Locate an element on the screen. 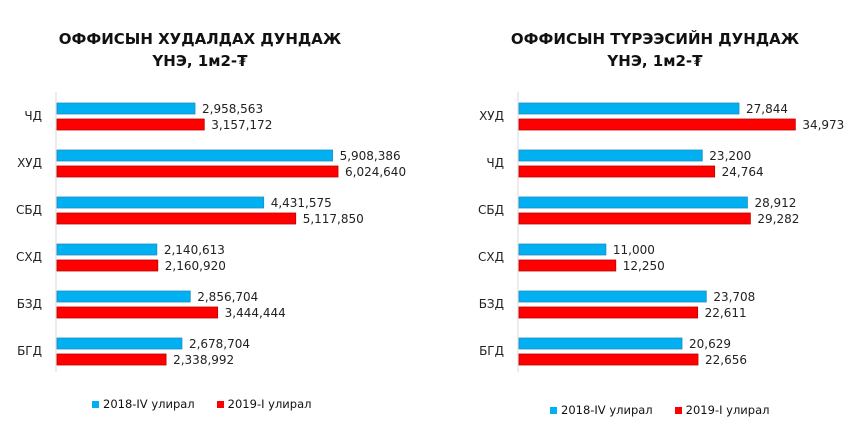 Image resolution: width=850 pixels, height=435 pixels. data-label: 12,250 is located at coordinates (644, 266).